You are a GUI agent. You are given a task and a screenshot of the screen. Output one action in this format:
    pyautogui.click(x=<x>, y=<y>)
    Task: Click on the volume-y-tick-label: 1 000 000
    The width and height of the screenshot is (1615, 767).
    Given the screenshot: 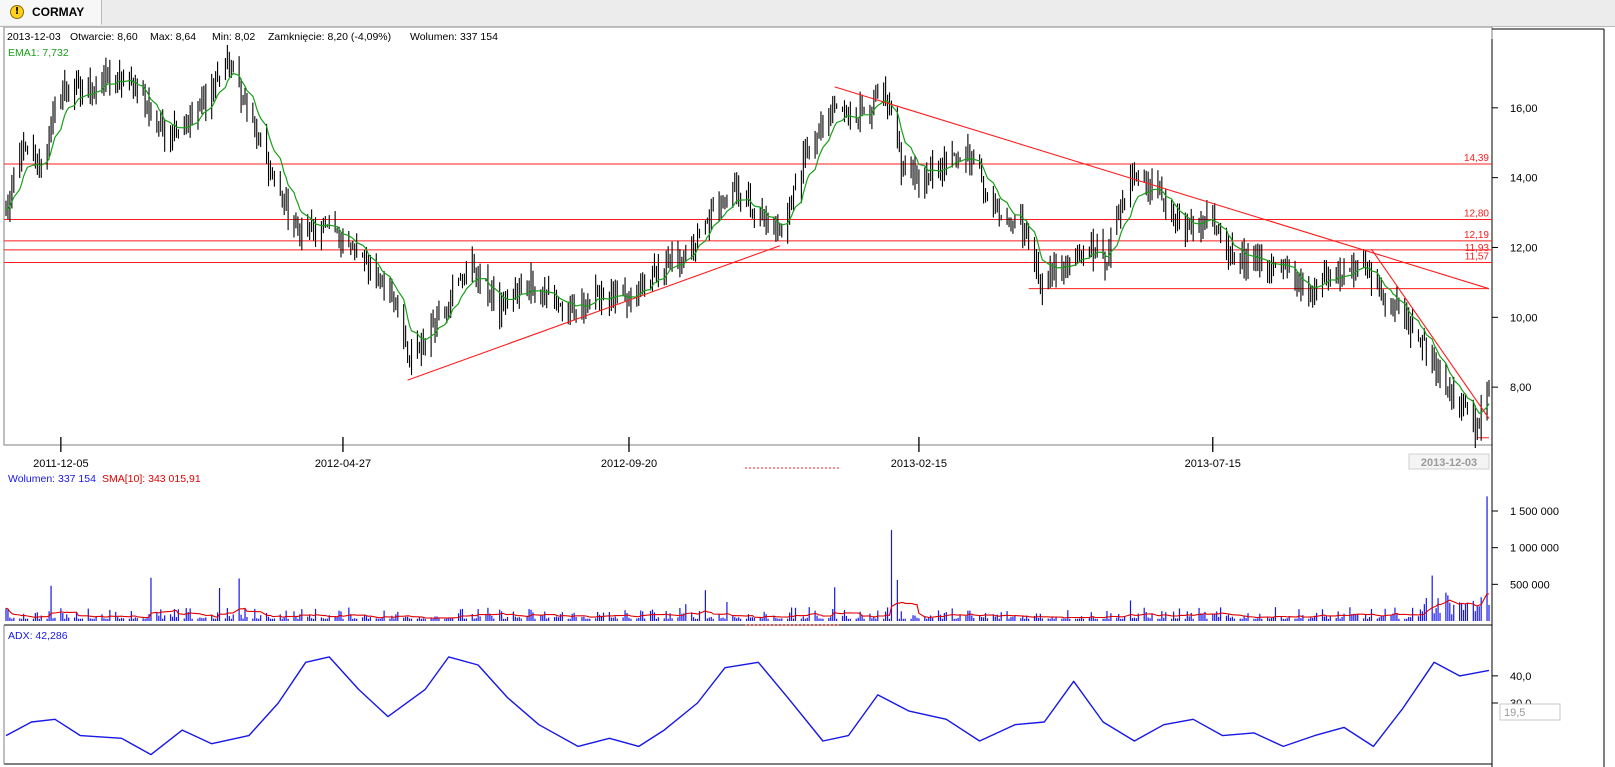 What is the action you would take?
    pyautogui.click(x=1534, y=549)
    